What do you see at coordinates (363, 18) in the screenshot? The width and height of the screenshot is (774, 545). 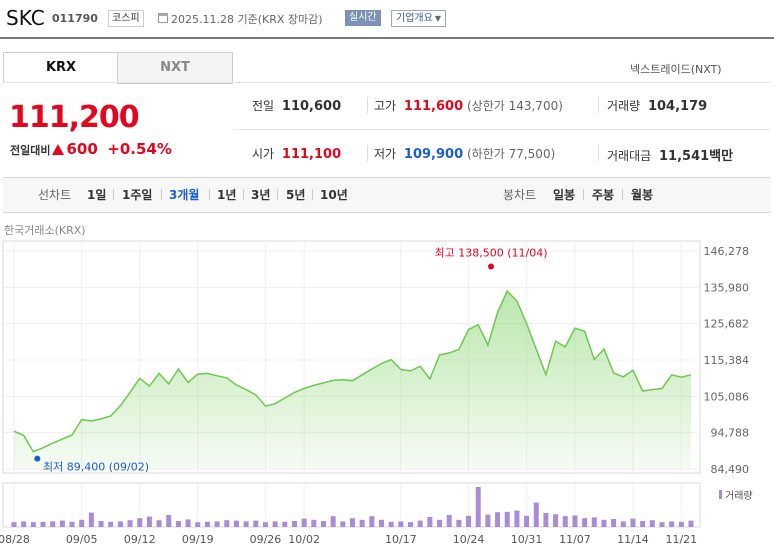 I see `realtime-button: 실시간` at bounding box center [363, 18].